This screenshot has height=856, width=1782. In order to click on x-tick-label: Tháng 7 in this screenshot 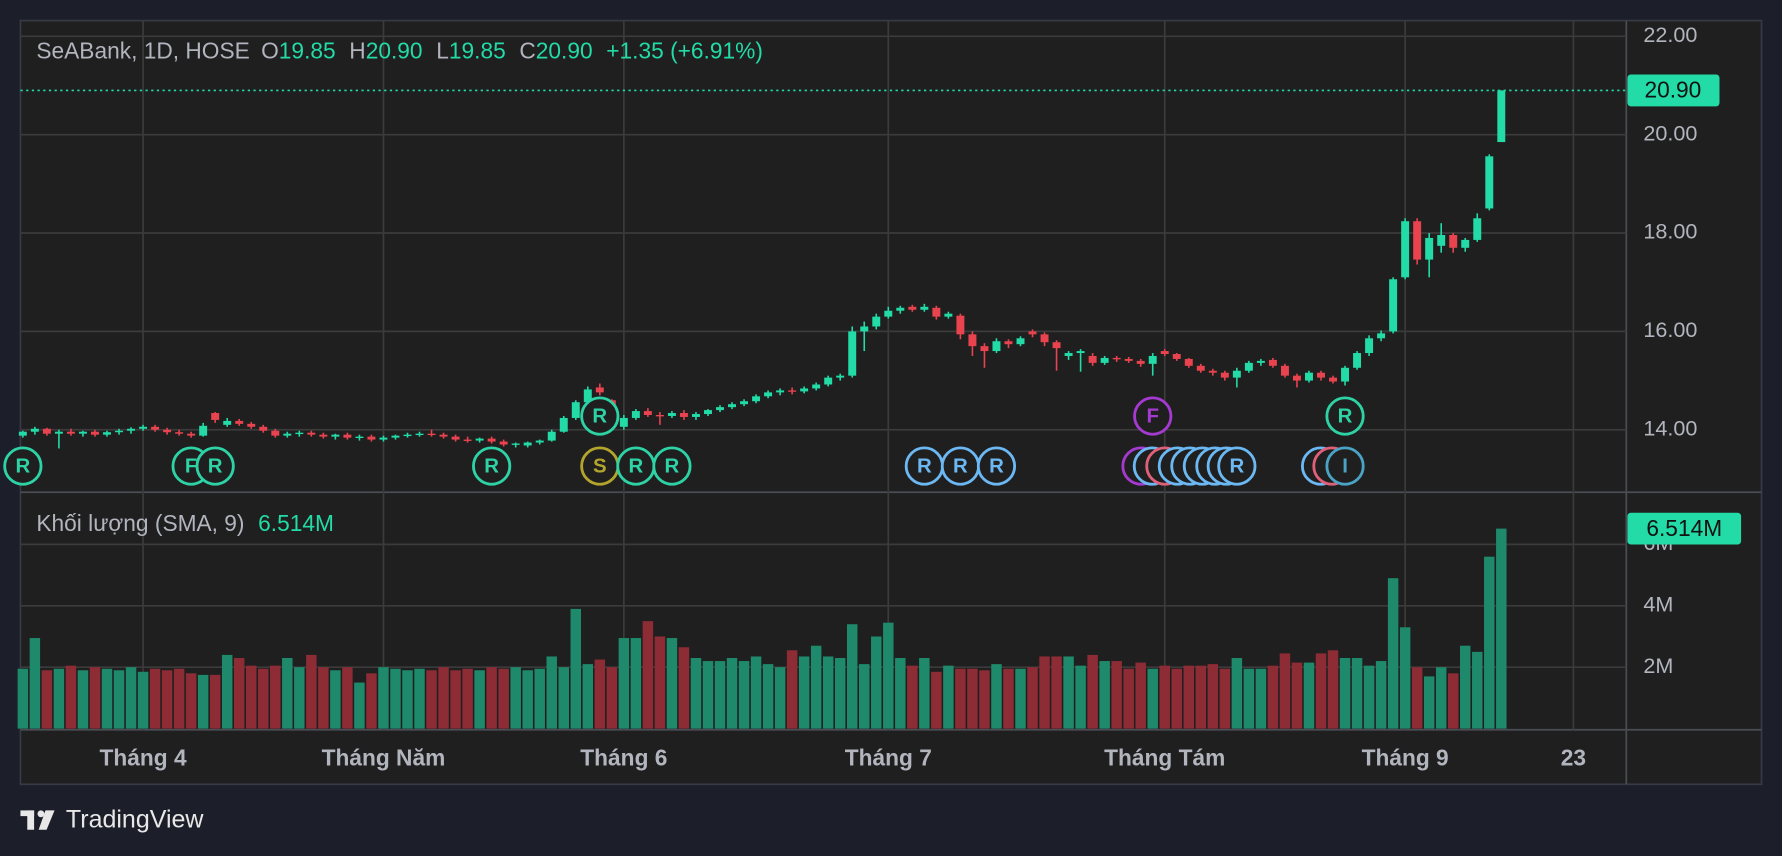, I will do `click(888, 757)`.